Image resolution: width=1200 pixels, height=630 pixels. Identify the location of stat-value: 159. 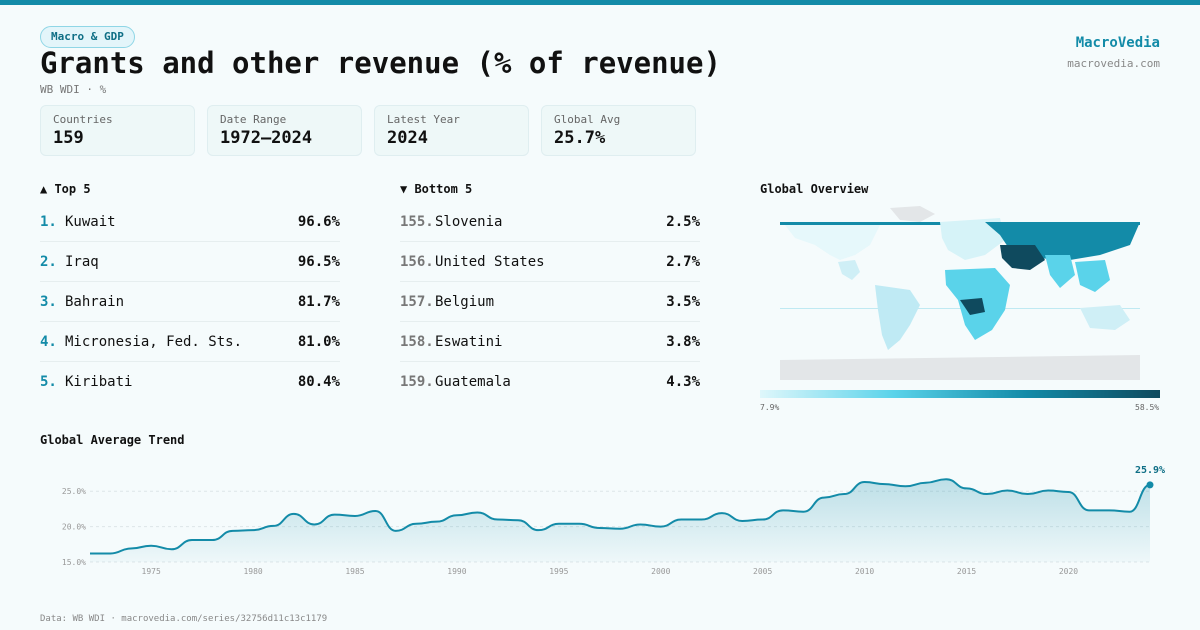
(68, 138).